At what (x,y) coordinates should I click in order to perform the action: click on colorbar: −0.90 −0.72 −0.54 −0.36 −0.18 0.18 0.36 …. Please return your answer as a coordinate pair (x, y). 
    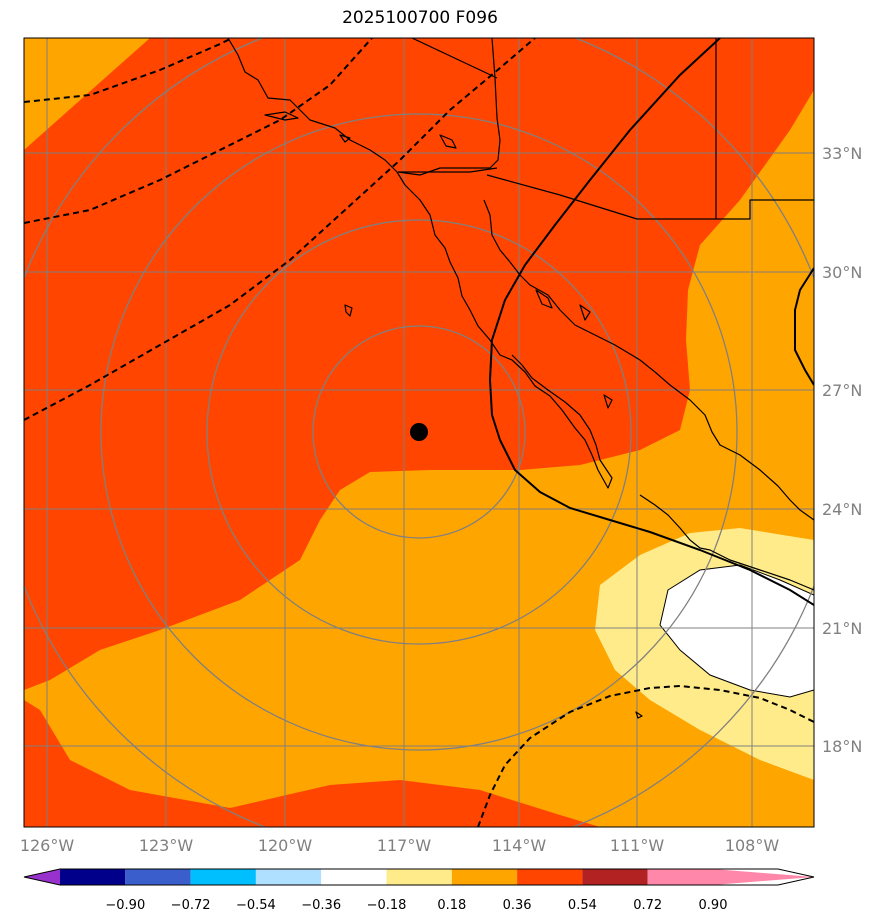
    Looking at the image, I should click on (419, 890).